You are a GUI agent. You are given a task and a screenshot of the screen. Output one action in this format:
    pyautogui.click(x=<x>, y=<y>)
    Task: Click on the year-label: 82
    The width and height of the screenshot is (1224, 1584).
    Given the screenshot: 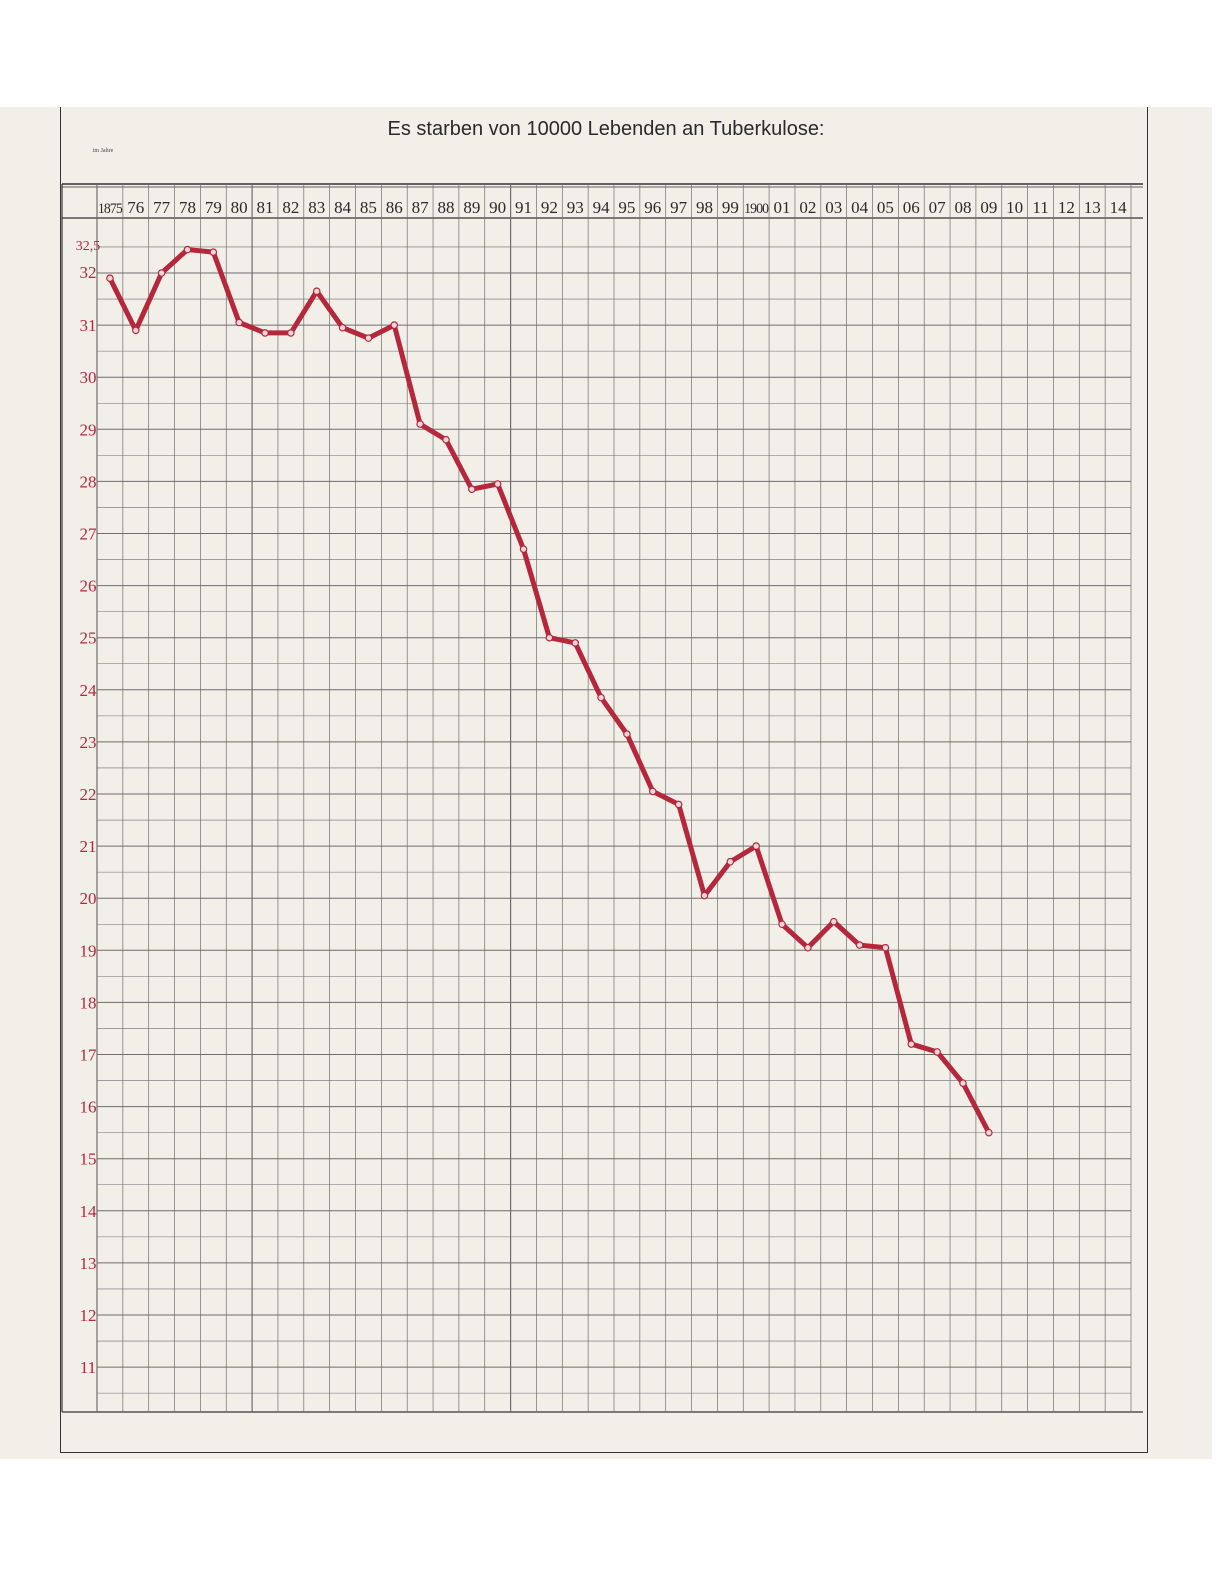 What is the action you would take?
    pyautogui.click(x=290, y=207)
    